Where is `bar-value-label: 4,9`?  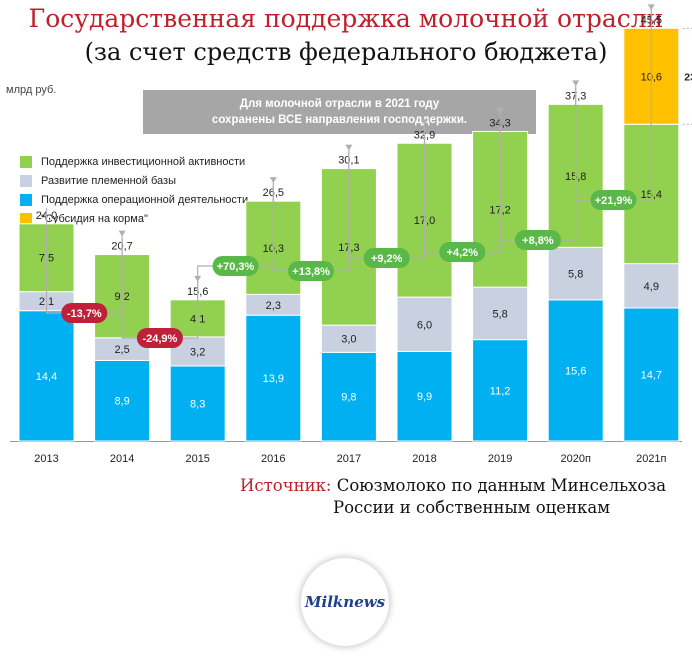
bar-value-label: 4,9 is located at coordinates (651, 287).